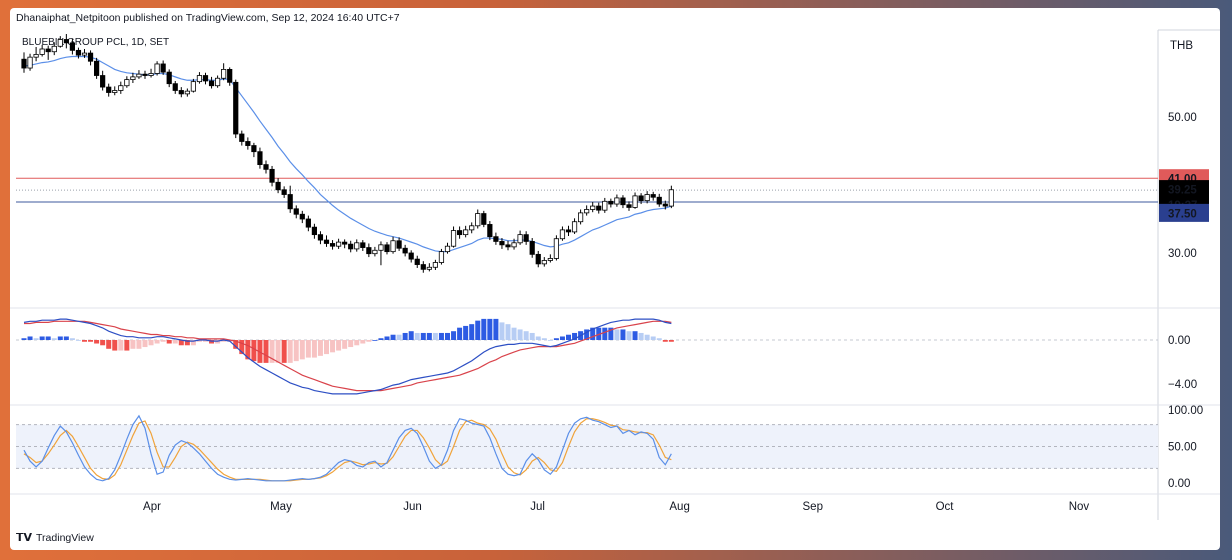 The width and height of the screenshot is (1232, 560). What do you see at coordinates (1182, 448) in the screenshot?
I see `stoch-tick-label: 50.00` at bounding box center [1182, 448].